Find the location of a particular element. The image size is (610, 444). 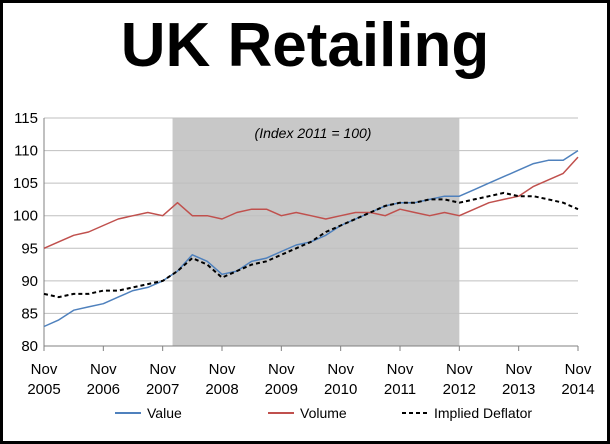

y-tick-label: 85 is located at coordinates (29, 313).